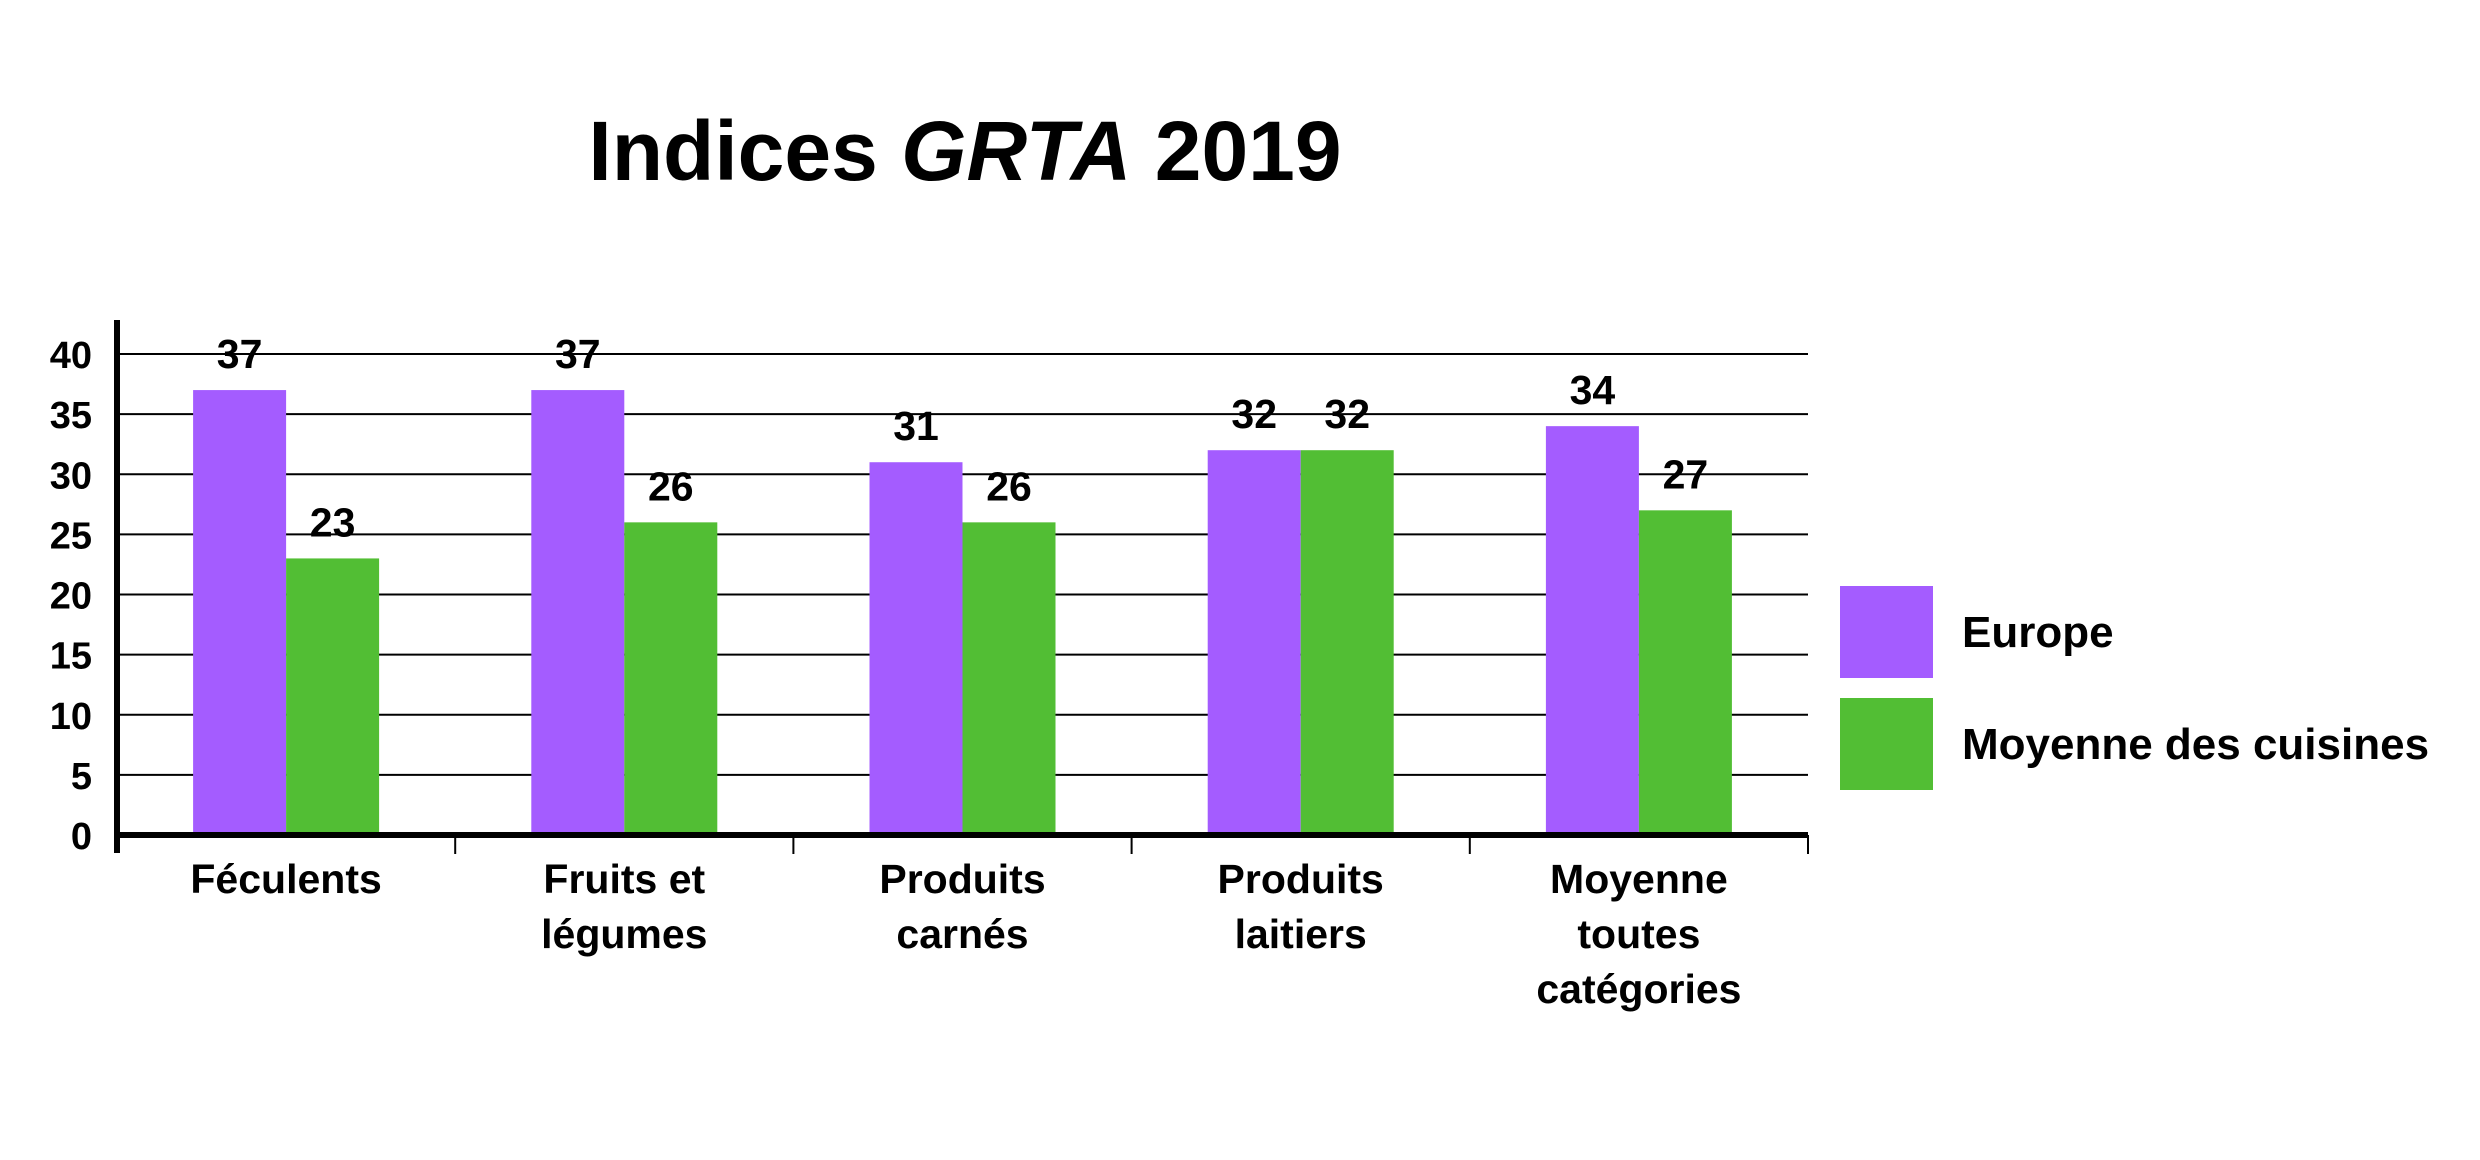 This screenshot has width=2480, height=1160. Describe the element at coordinates (624, 906) in the screenshot. I see `category-label: Fruits et légumes` at that location.